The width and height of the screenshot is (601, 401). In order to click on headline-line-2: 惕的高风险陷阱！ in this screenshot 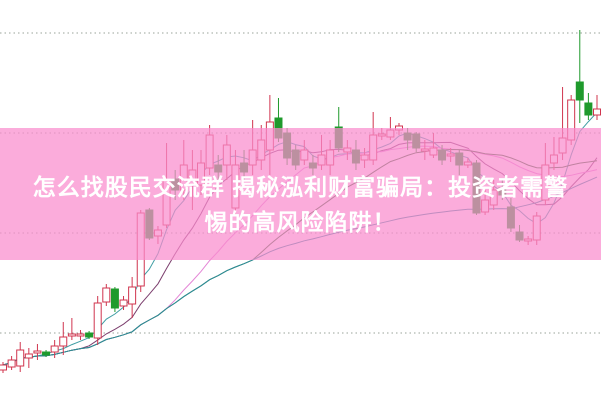, I will do `click(300, 222)`.